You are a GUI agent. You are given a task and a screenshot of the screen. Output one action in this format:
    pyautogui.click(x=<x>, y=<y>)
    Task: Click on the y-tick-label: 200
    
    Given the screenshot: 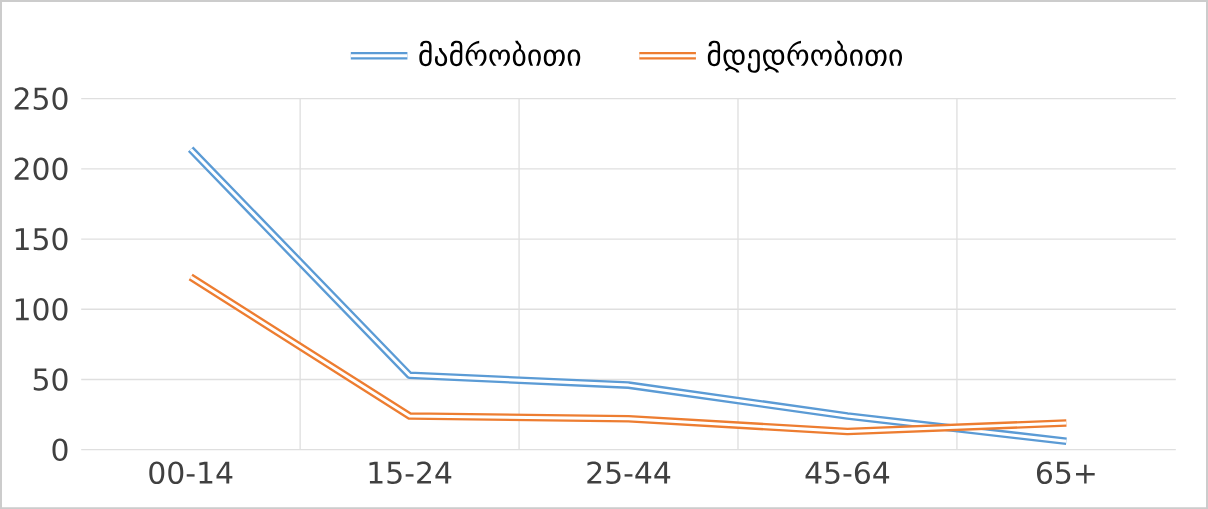 What is the action you would take?
    pyautogui.click(x=41, y=169)
    